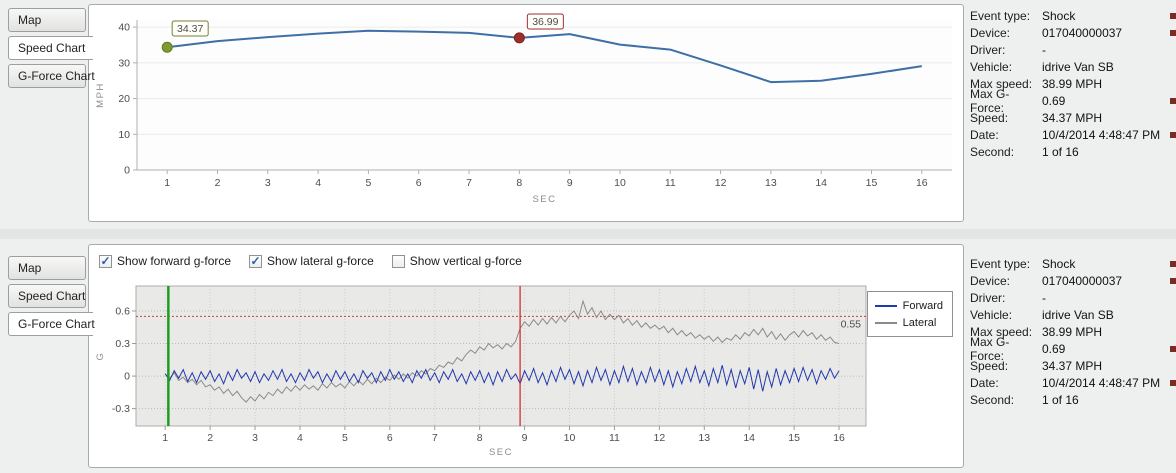 The height and width of the screenshot is (473, 1176). Describe the element at coordinates (544, 199) in the screenshot. I see `x-axis-title: SEC` at that location.